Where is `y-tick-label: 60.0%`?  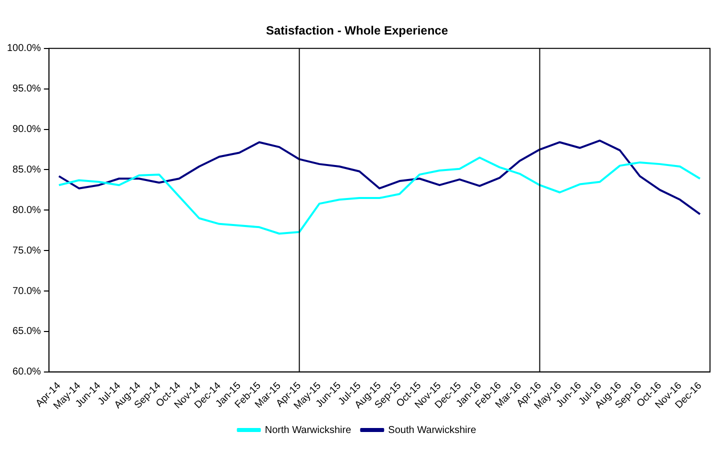 y-tick-label: 60.0% is located at coordinates (27, 372).